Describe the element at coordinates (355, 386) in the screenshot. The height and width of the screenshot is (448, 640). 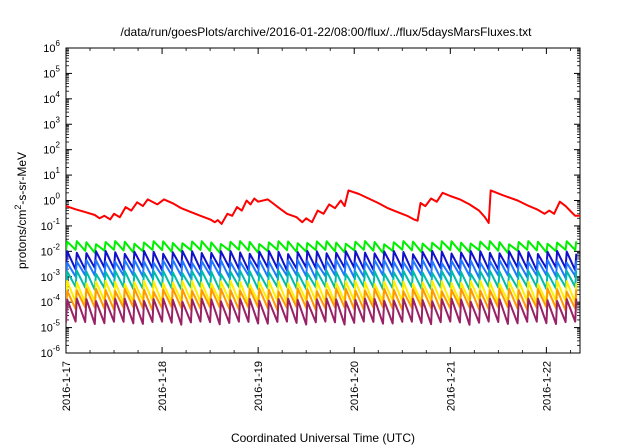
I see `x-tick-label: 2016-1-20` at that location.